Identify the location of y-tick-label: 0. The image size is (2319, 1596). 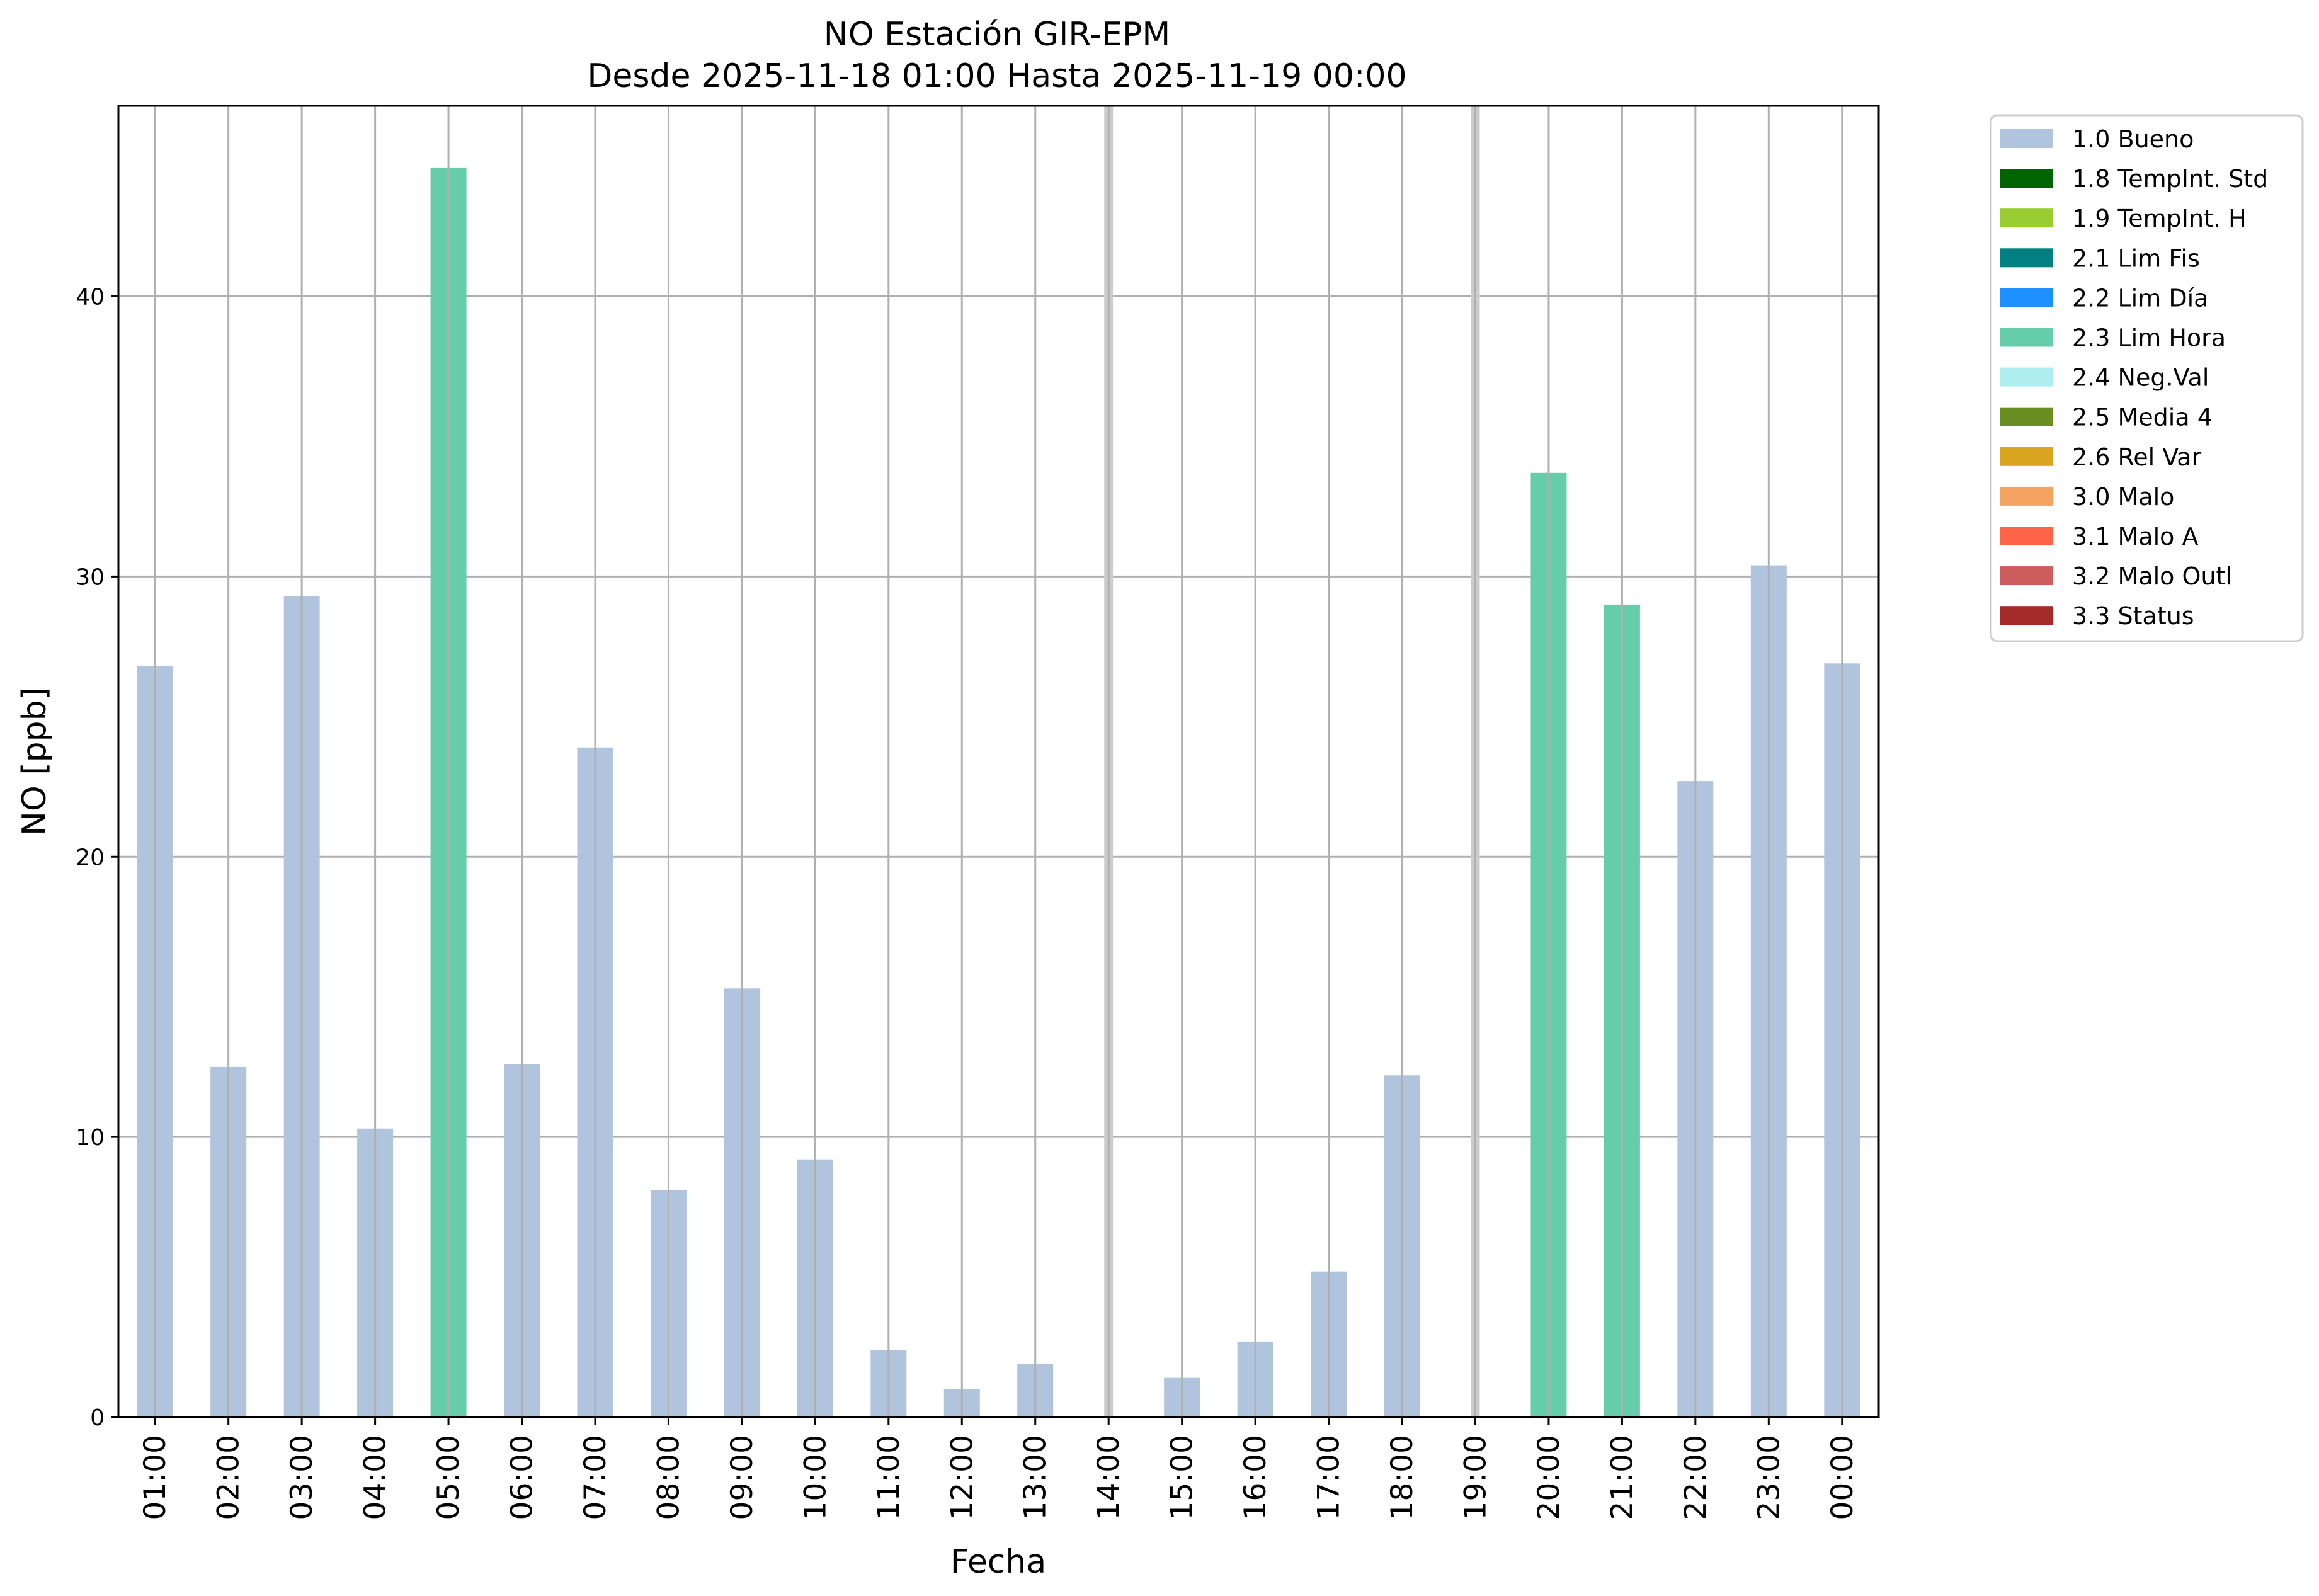
(97, 1418).